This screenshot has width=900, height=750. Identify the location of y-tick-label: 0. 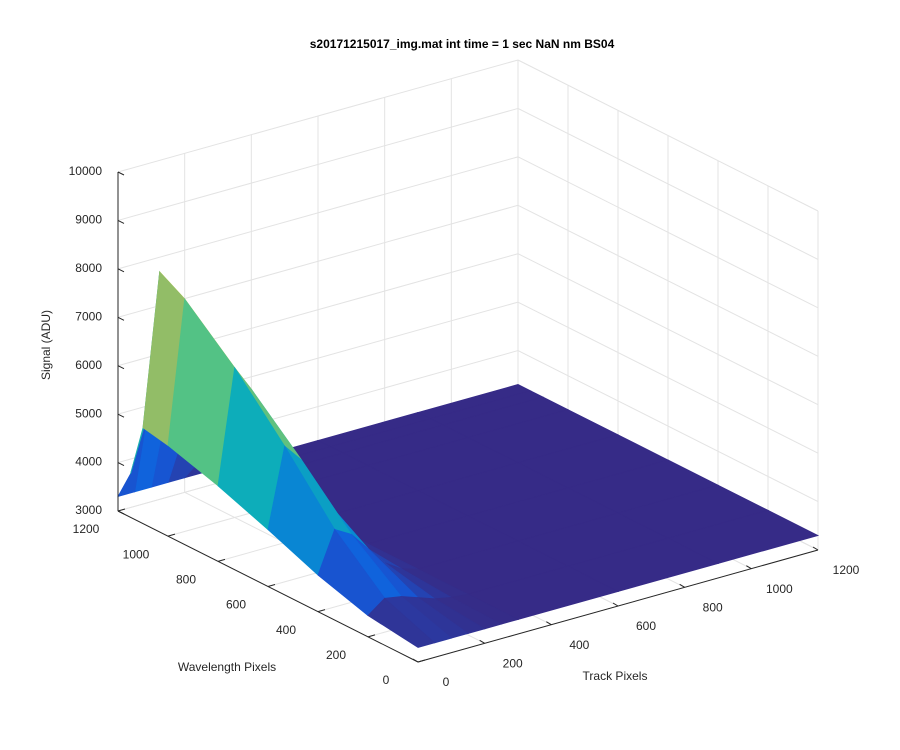
(386, 680).